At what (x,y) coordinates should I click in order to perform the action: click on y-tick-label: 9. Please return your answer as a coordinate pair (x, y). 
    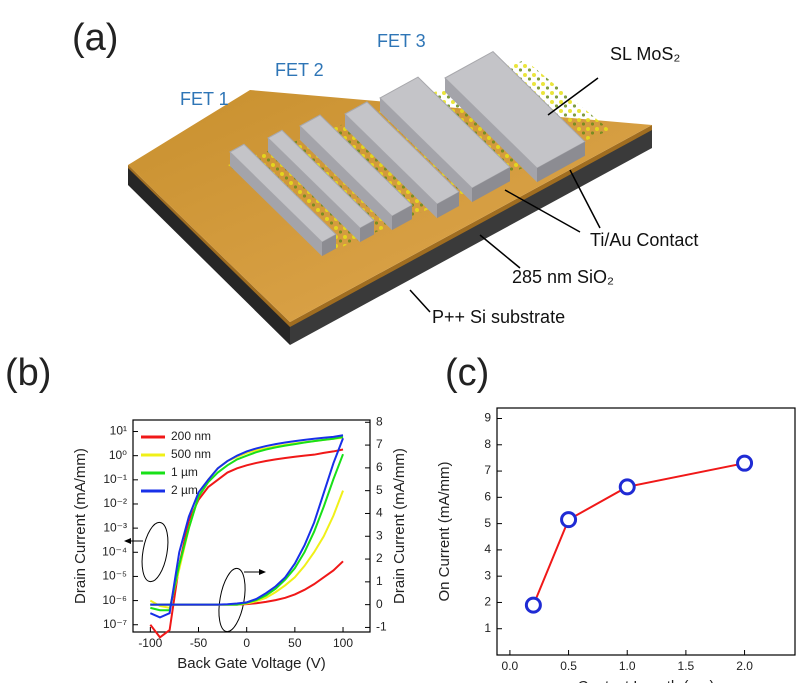
    Looking at the image, I should click on (487, 418).